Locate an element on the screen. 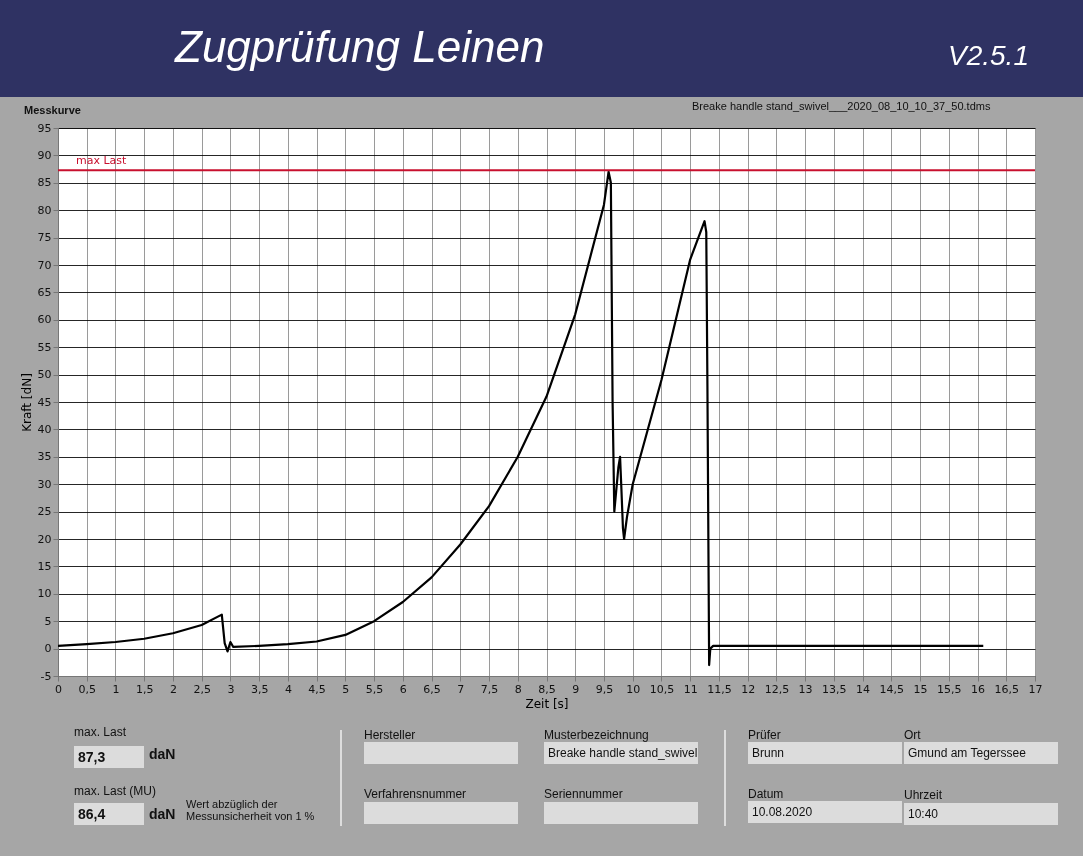  y-tick-label: 90 is located at coordinates (44, 155).